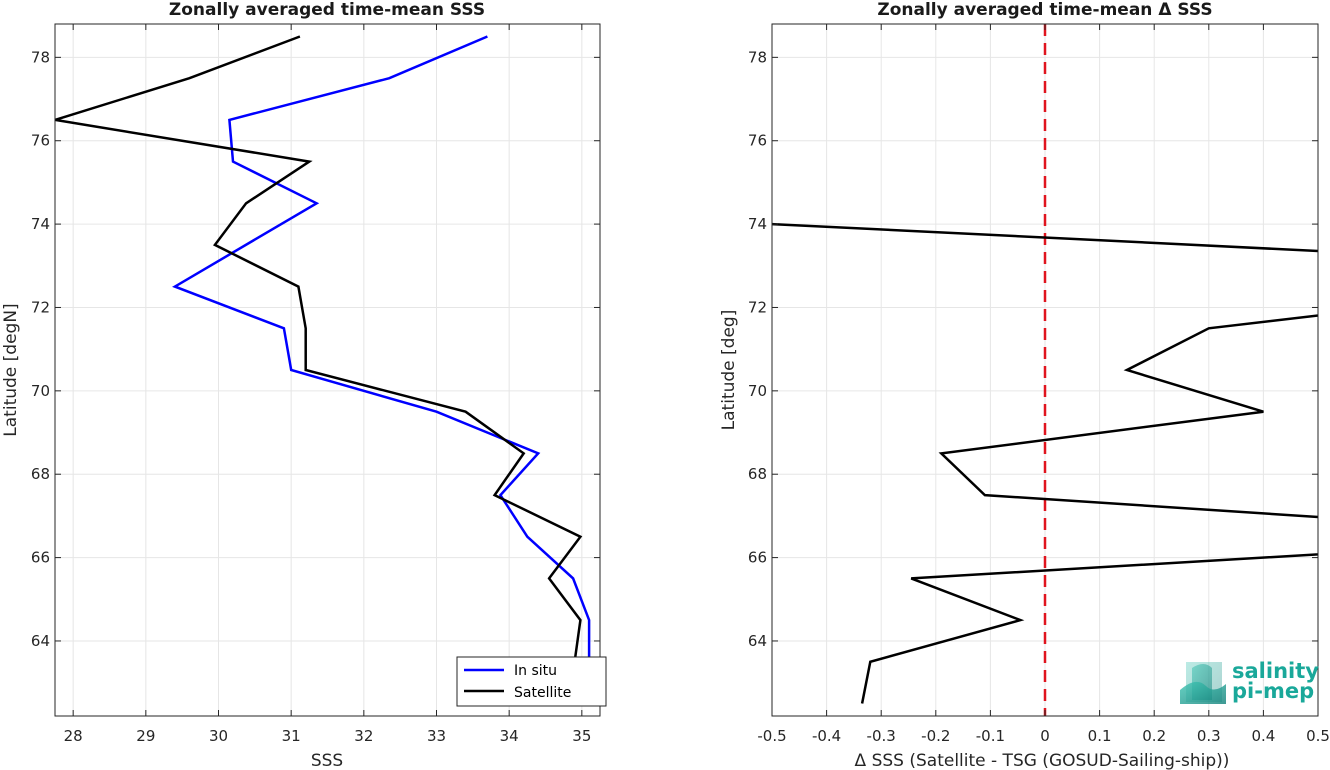  I want to click on right-ytick-label: 76, so click(757, 141).